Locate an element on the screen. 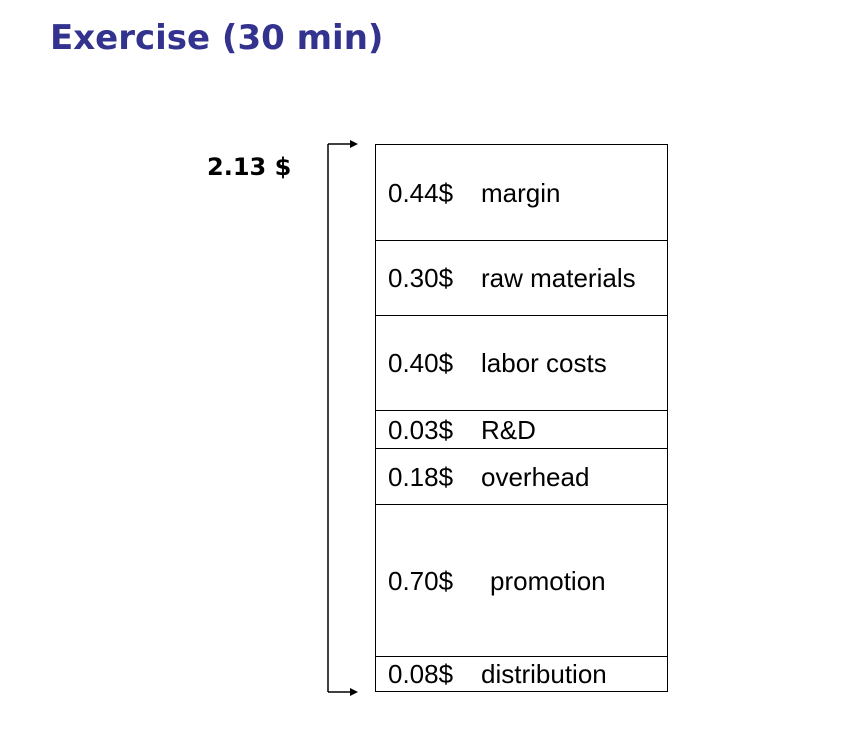 This screenshot has width=866, height=756. page-title: Exercise (30 min) is located at coordinates (217, 38).